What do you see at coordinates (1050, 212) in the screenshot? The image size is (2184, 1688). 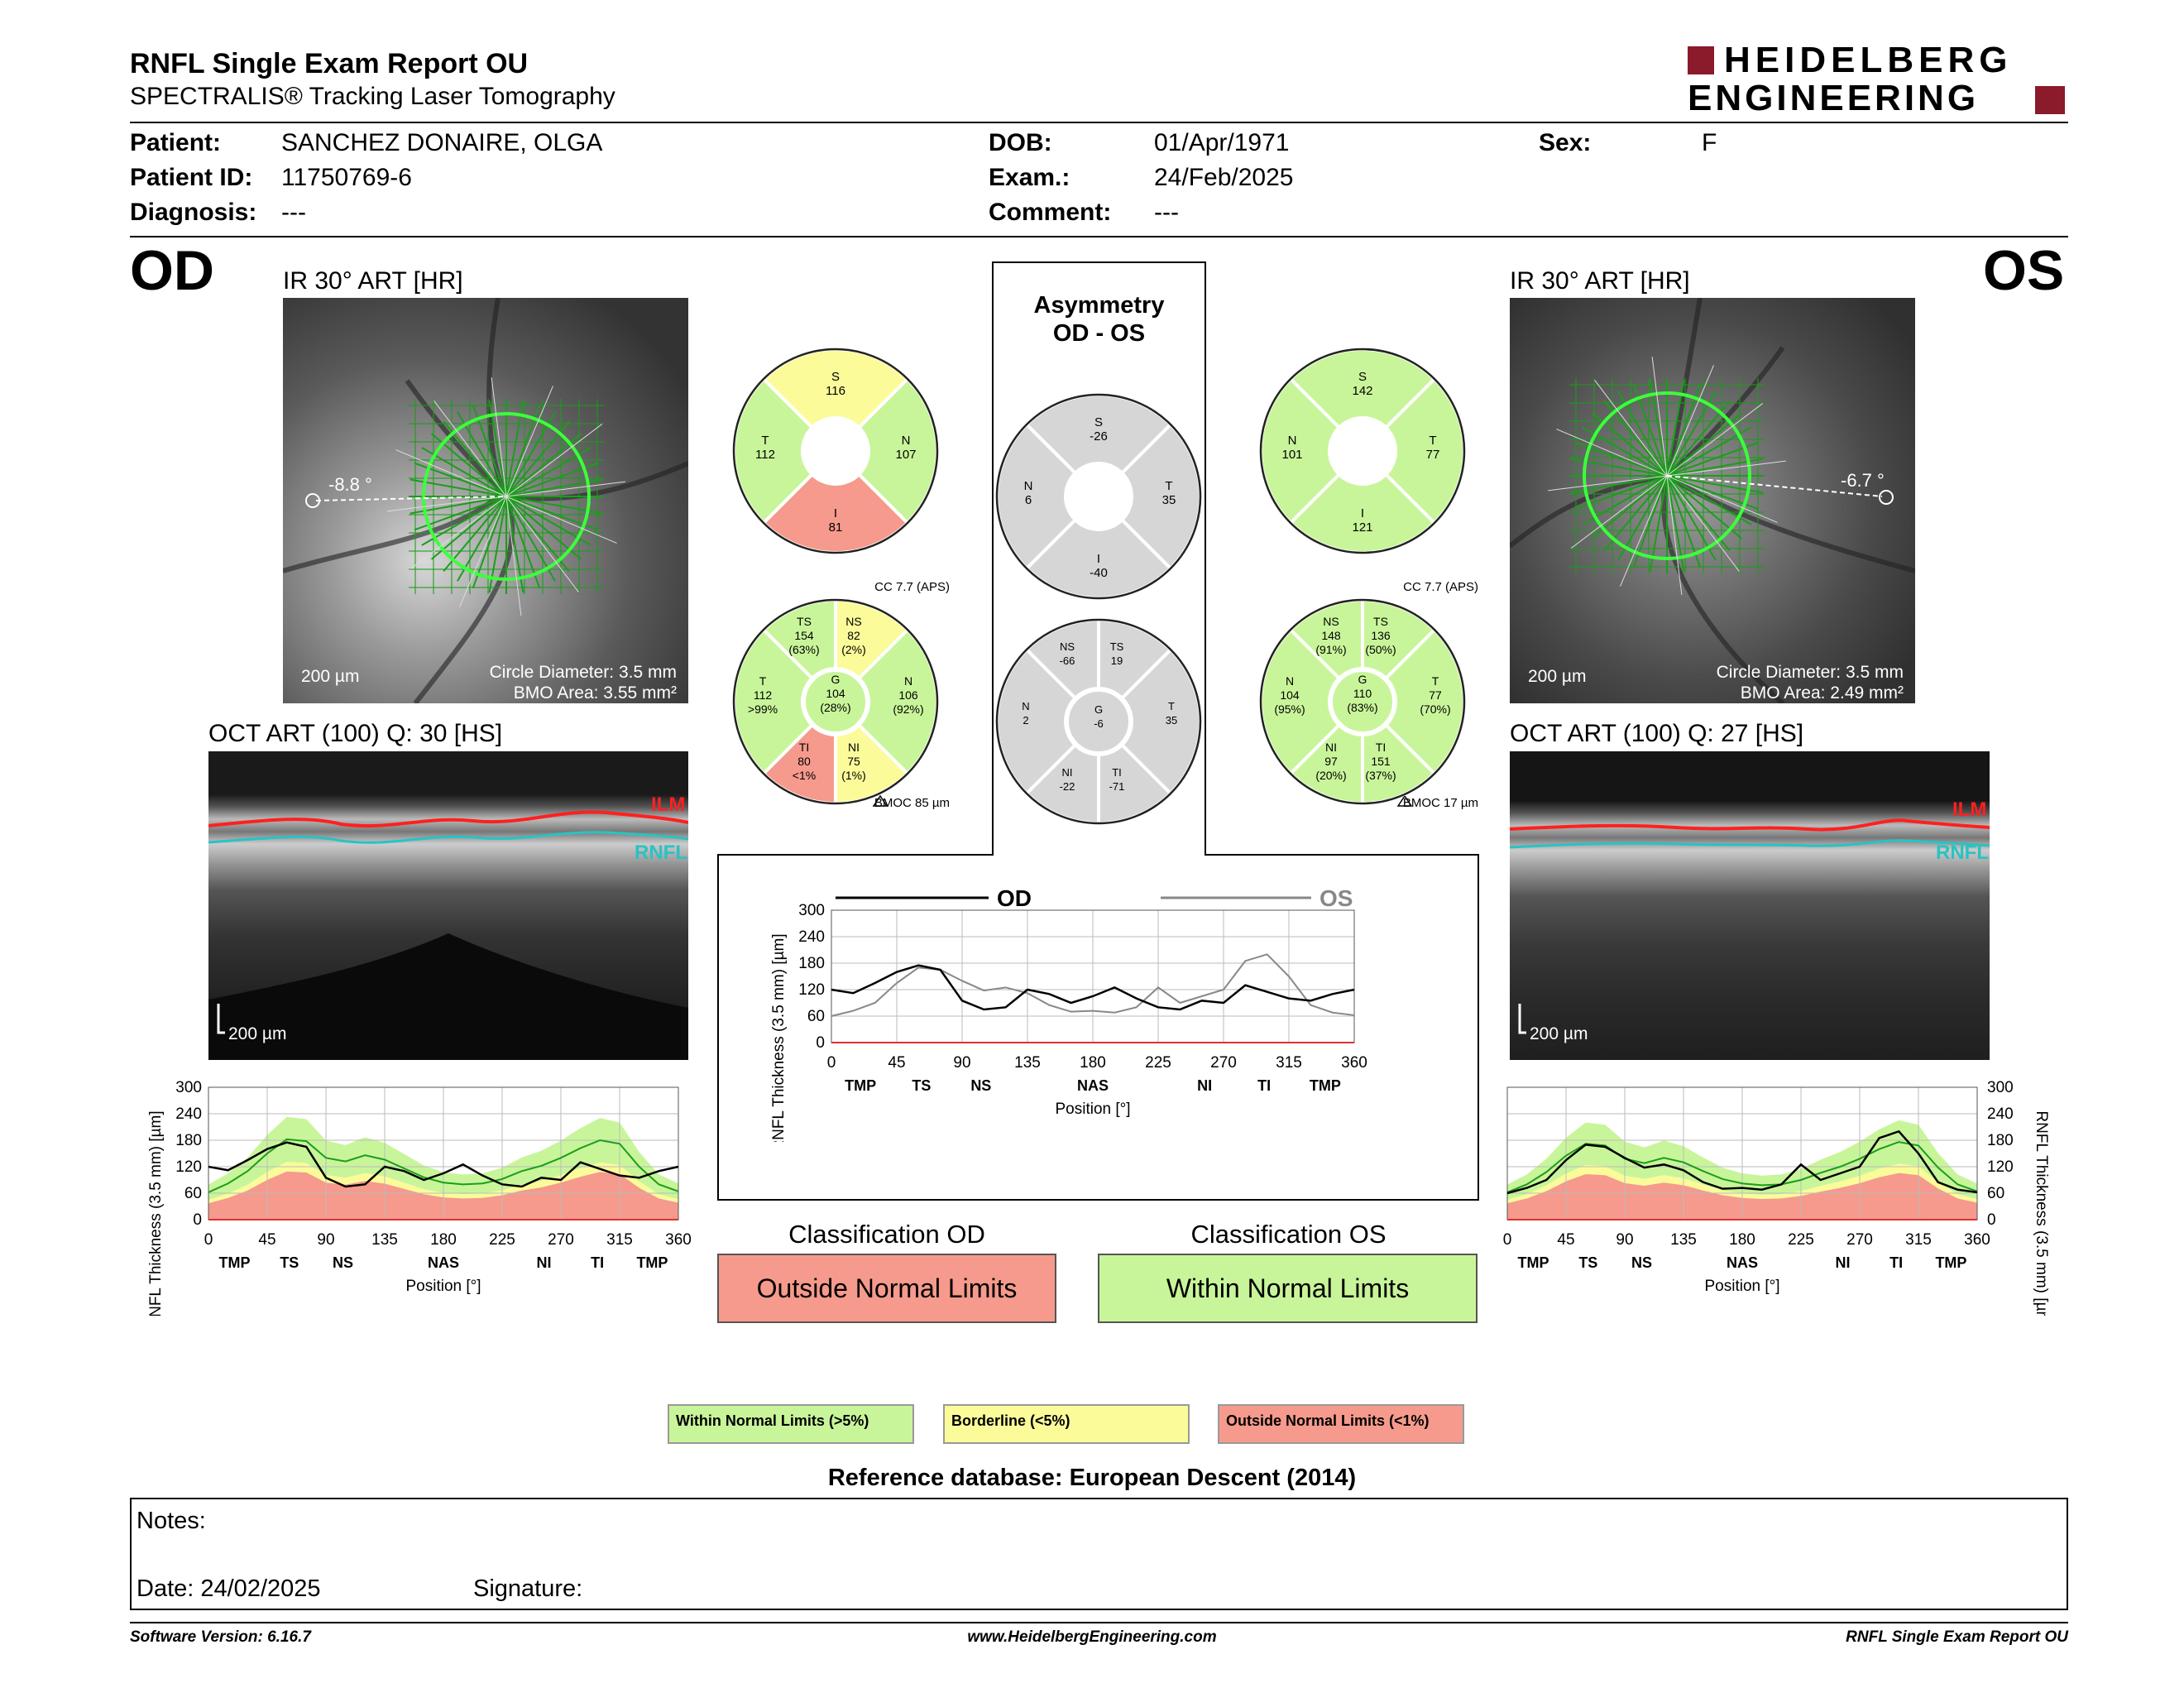 I see `comment-label: Comment:` at bounding box center [1050, 212].